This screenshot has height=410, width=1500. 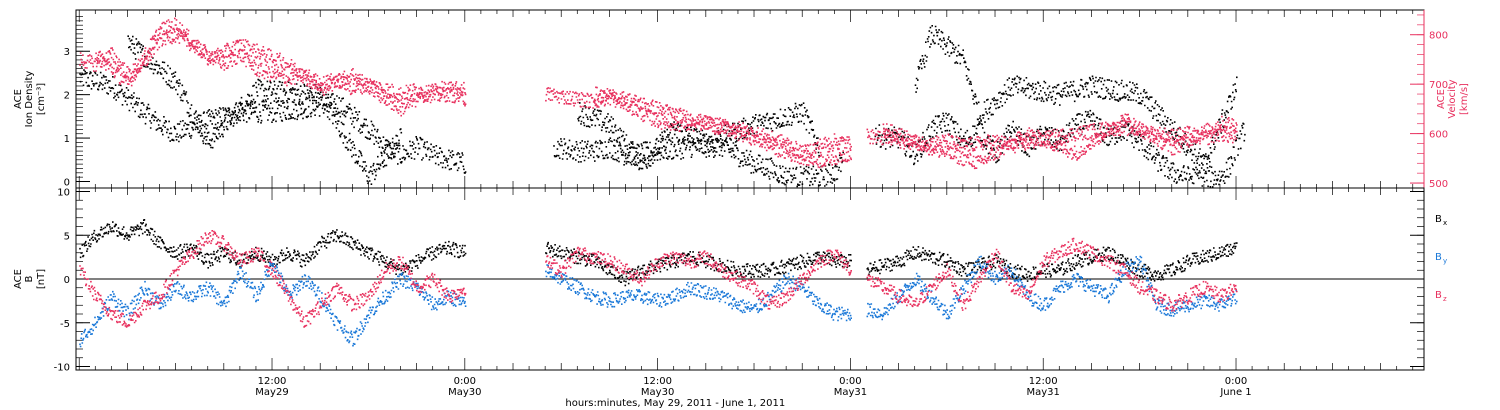 I want to click on top-left-tick-label: 0, so click(x=67, y=182).